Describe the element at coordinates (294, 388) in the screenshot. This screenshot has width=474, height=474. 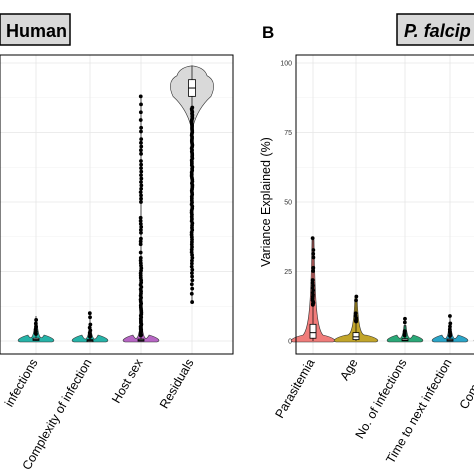
I see `x-tick-label: Parasitemia` at that location.